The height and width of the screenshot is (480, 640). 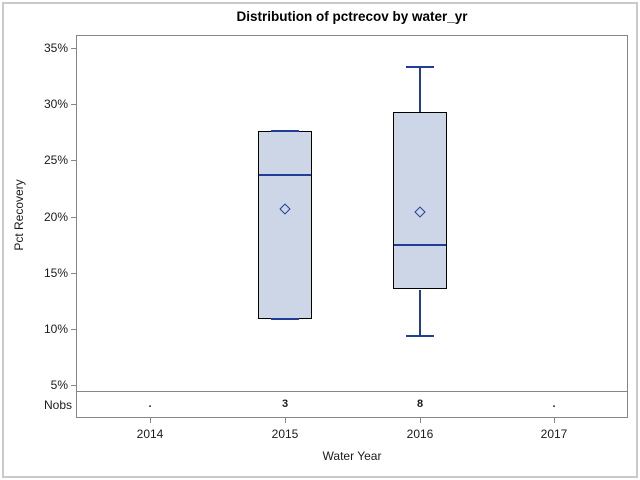 I want to click on nobs-value: 3, so click(x=285, y=404).